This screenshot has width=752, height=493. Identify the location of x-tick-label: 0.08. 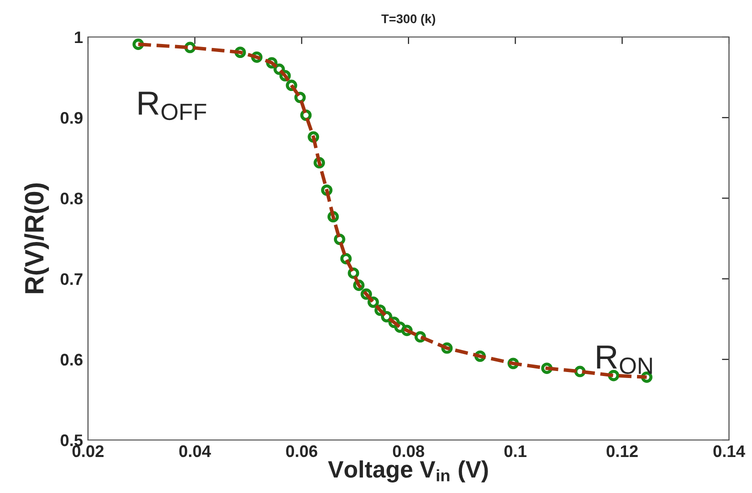
(408, 451).